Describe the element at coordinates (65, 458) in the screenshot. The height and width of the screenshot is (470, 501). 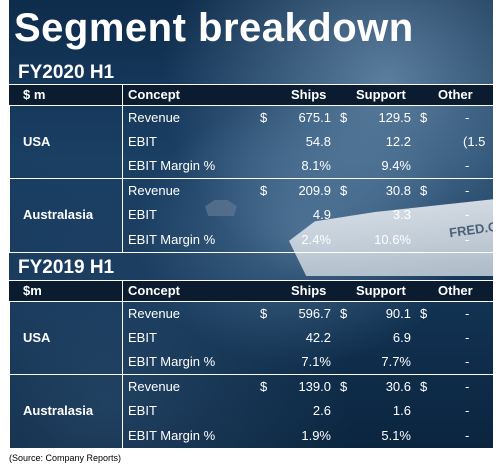
I see `source-note: (Source: Company Reports)` at that location.